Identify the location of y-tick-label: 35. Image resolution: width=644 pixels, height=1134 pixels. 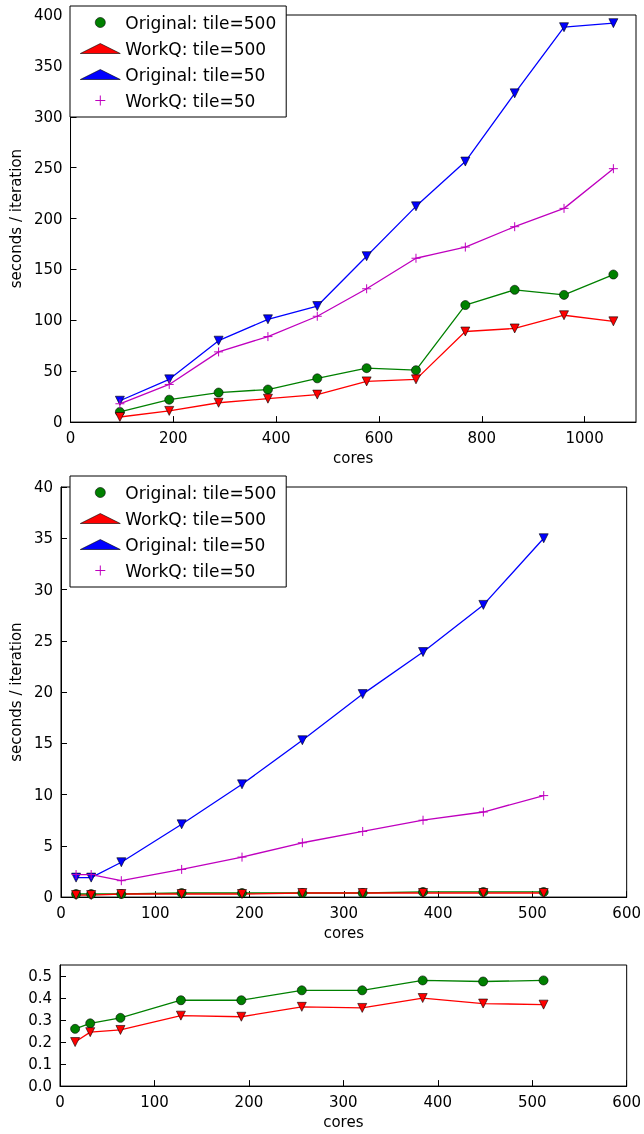
(43, 538).